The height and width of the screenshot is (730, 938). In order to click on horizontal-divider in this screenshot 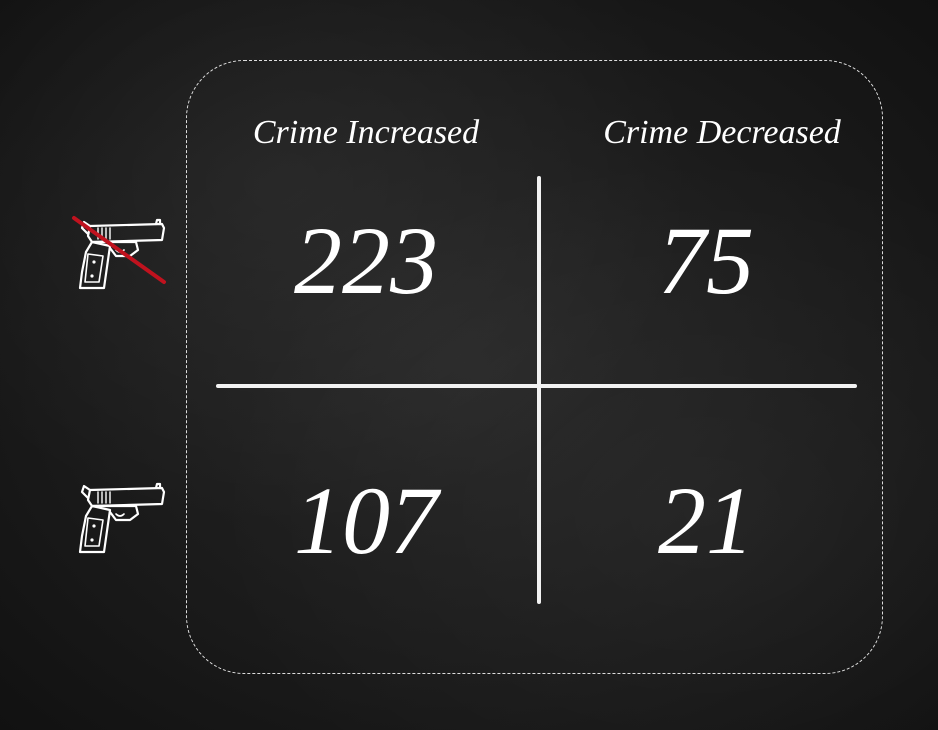, I will do `click(536, 386)`.